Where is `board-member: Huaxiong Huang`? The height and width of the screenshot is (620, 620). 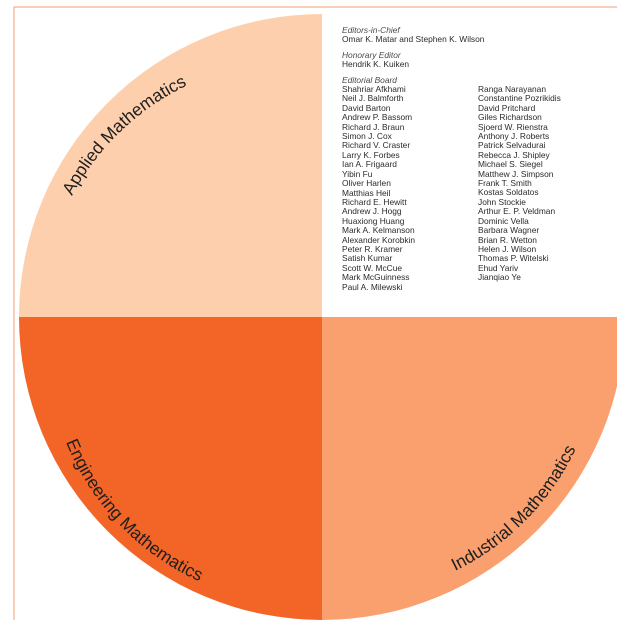
board-member: Huaxiong Huang is located at coordinates (373, 220).